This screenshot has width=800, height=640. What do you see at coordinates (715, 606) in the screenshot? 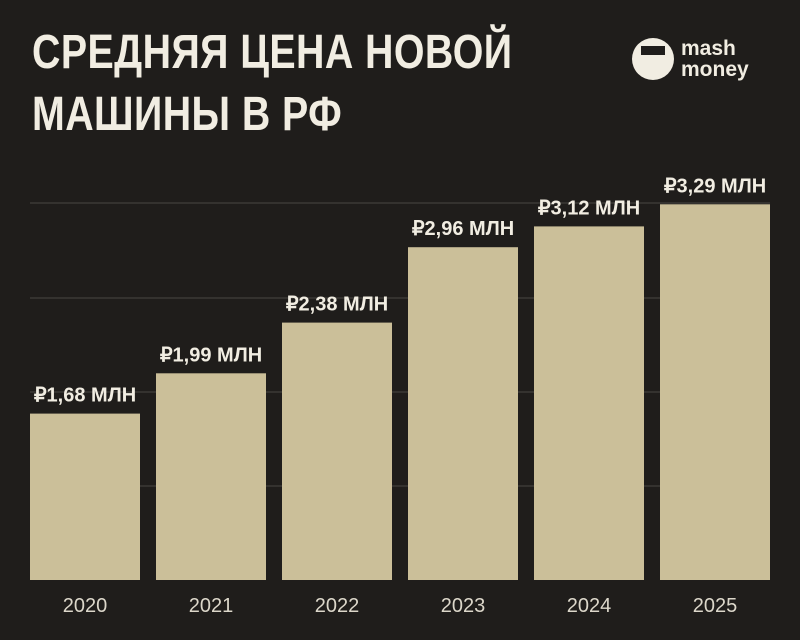
I see `x-tick-label: 2025` at bounding box center [715, 606].